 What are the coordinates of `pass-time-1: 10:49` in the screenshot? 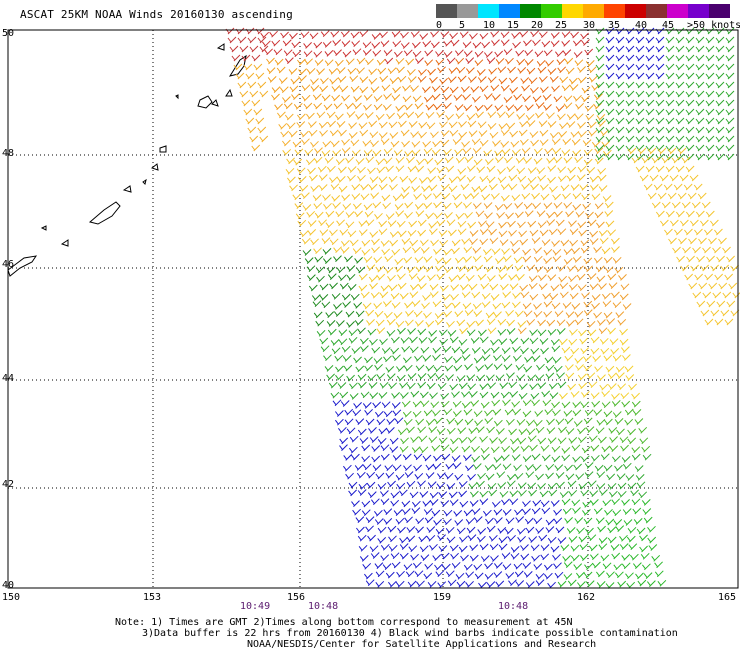 It's located at (255, 606).